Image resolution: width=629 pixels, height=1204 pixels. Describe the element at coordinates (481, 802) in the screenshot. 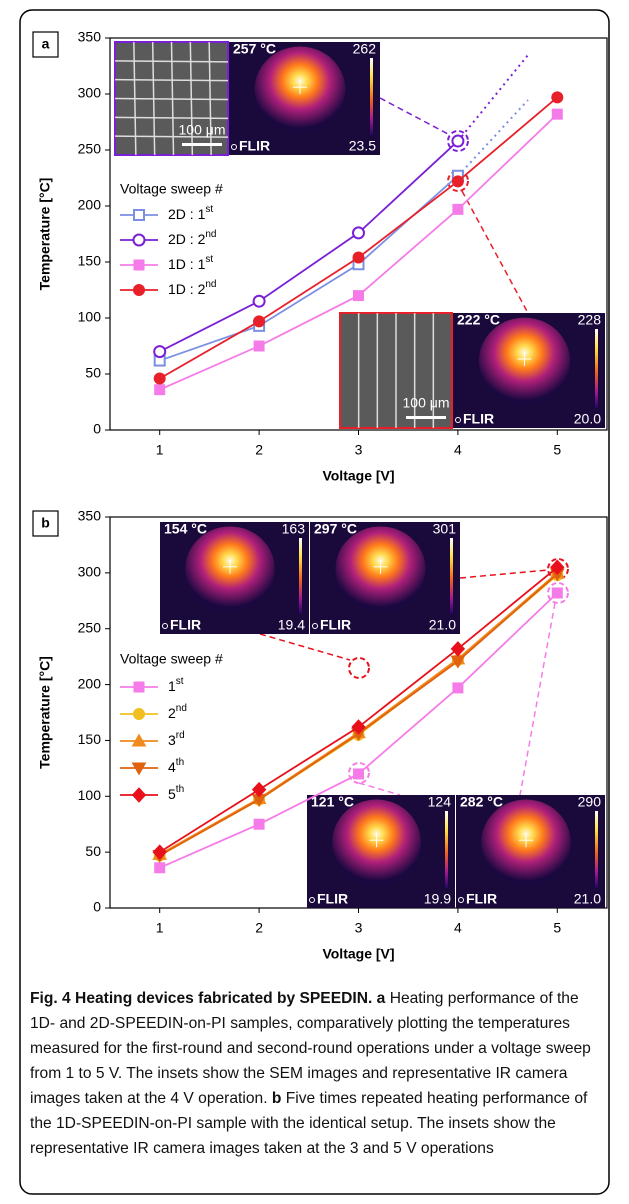

I see `ir-temp: 282 °C` at that location.